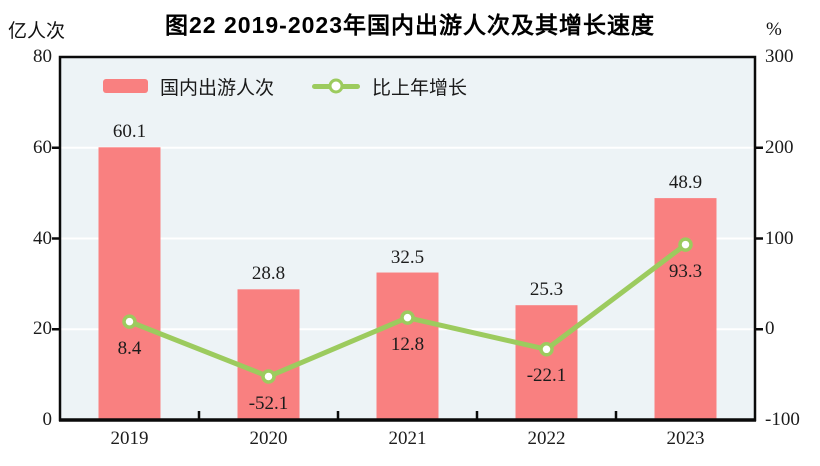  I want to click on line-value-label: 8.4, so click(129, 348).